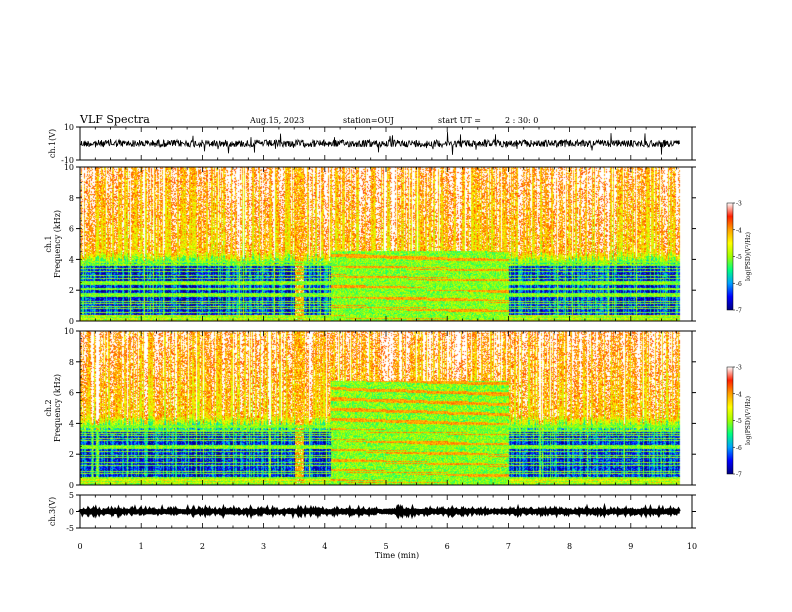  I want to click on ch1-waveform-ytick-label-1: -10, so click(67, 160).